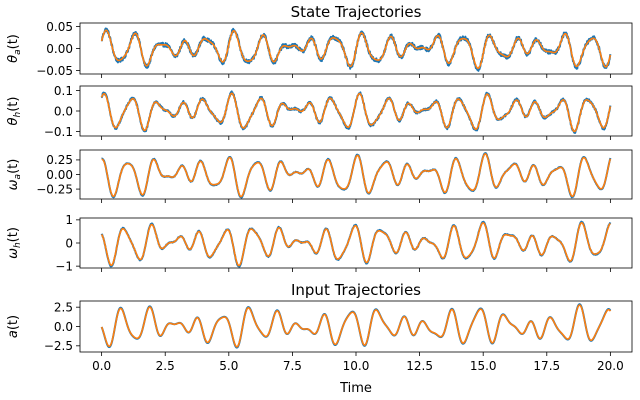 The image size is (640, 400). What do you see at coordinates (228, 366) in the screenshot?
I see `x-tick-label: 5.0` at bounding box center [228, 366].